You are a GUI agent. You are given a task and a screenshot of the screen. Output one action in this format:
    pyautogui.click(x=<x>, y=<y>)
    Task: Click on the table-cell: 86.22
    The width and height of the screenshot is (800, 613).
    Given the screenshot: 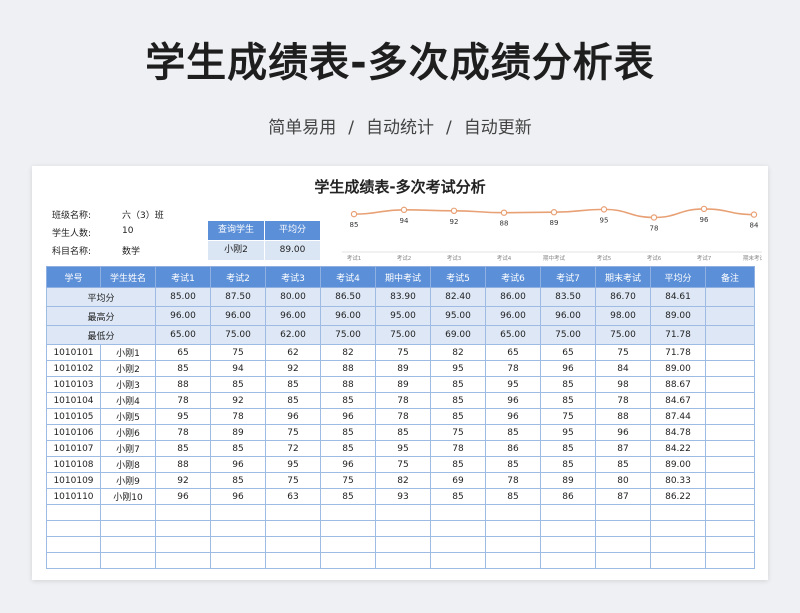 What is the action you would take?
    pyautogui.click(x=678, y=496)
    